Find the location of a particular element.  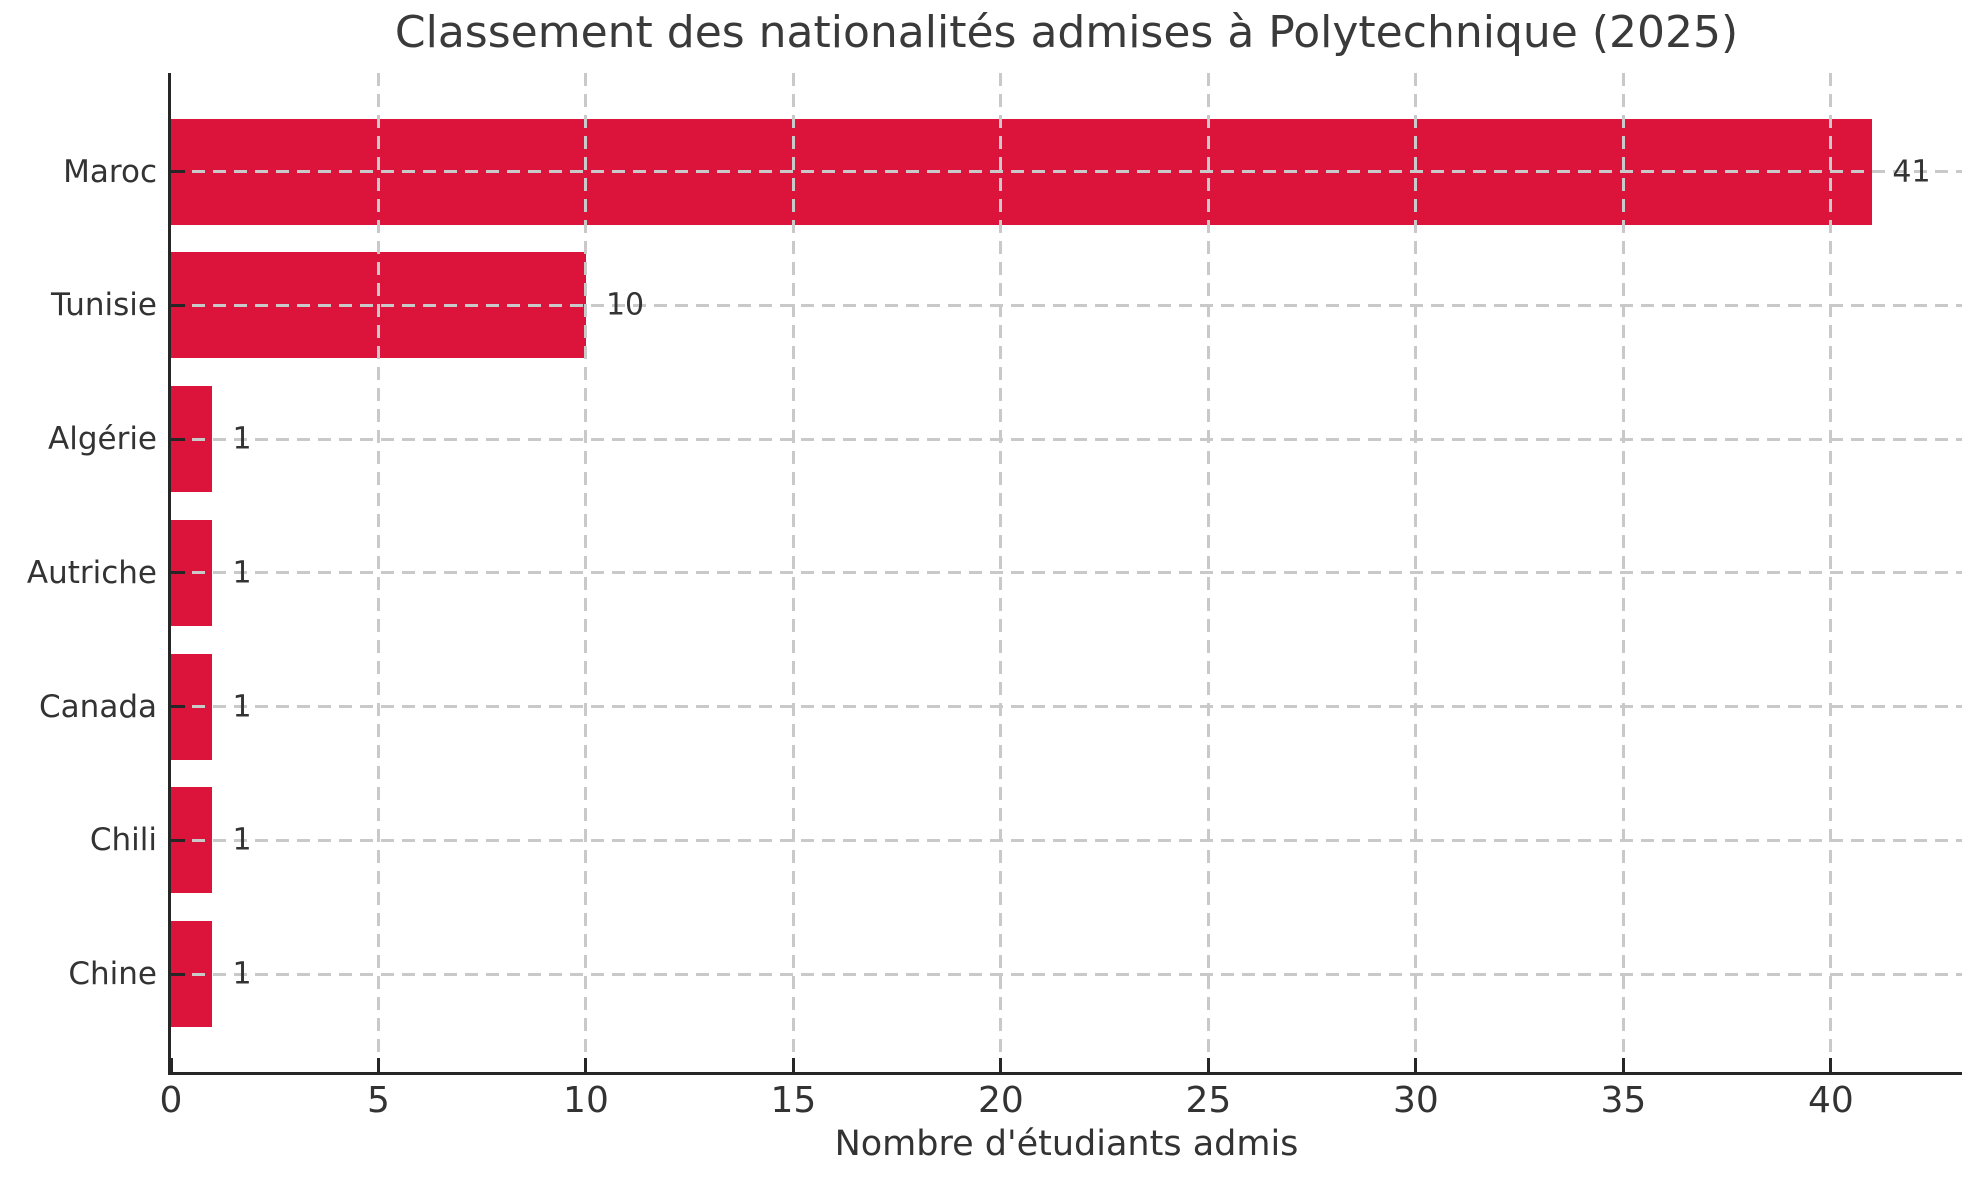

x-tick-label: 0 is located at coordinates (171, 1100).